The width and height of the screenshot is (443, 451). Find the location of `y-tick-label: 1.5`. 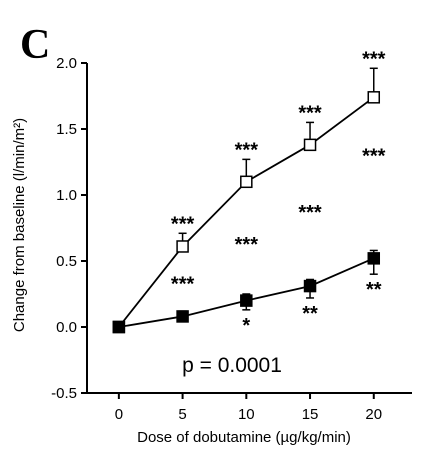

y-tick-label: 1.5 is located at coordinates (66, 129).